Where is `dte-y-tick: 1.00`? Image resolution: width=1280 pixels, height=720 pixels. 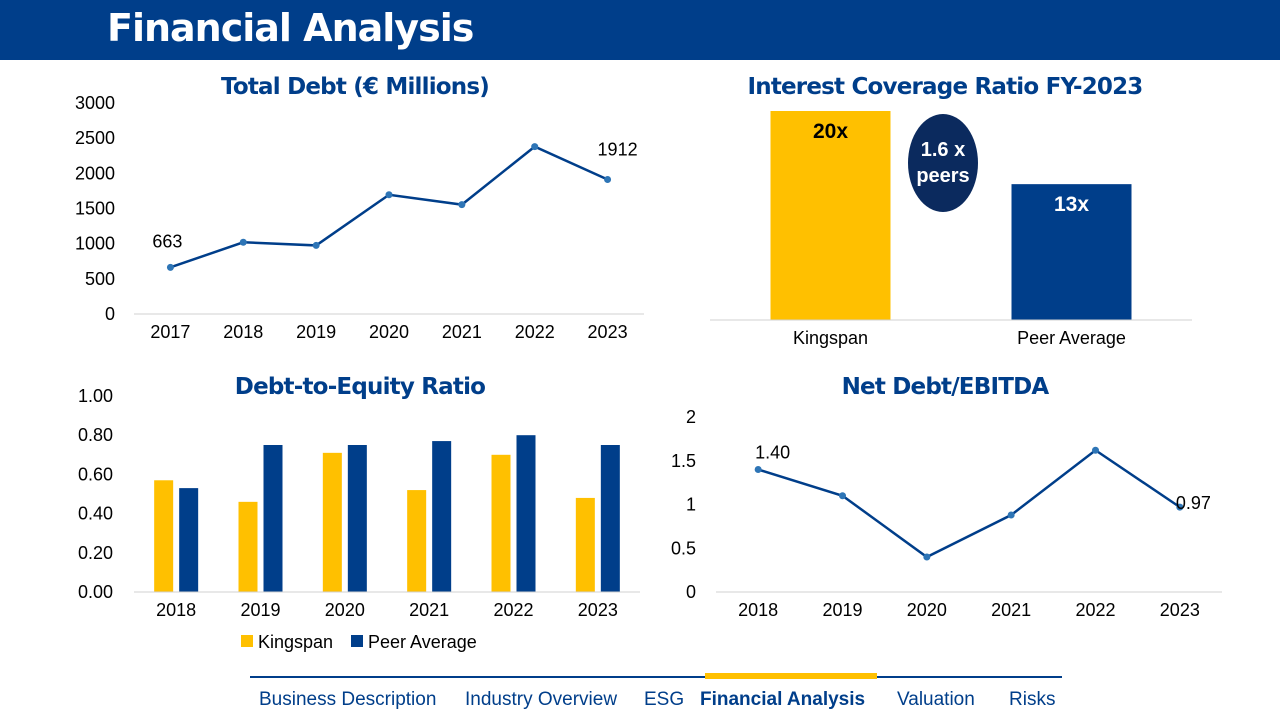 dte-y-tick: 1.00 is located at coordinates (95, 396).